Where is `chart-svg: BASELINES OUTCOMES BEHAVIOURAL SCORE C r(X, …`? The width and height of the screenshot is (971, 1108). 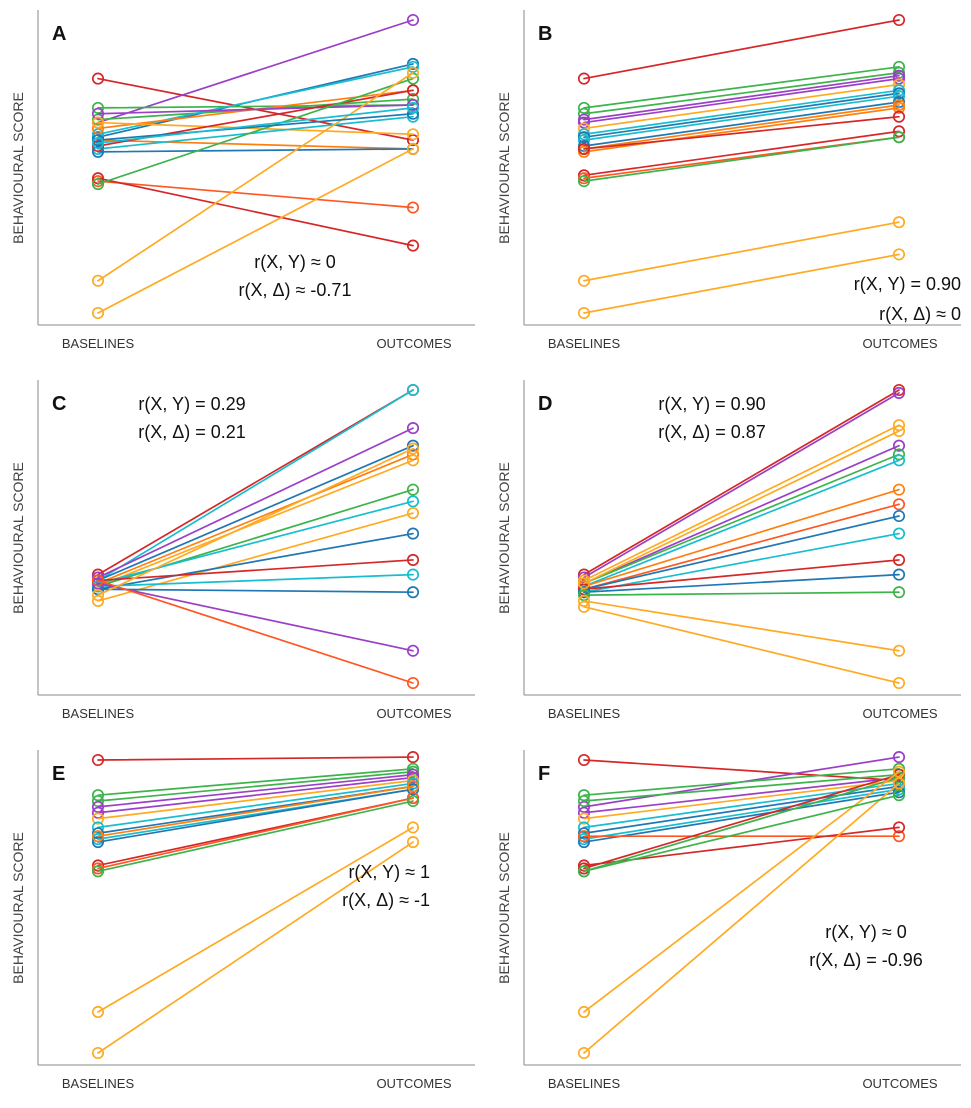
chart-svg: BASELINES OUTCOMES BEHAVIOURAL SCORE C r(X, … is located at coordinates (242, 550).